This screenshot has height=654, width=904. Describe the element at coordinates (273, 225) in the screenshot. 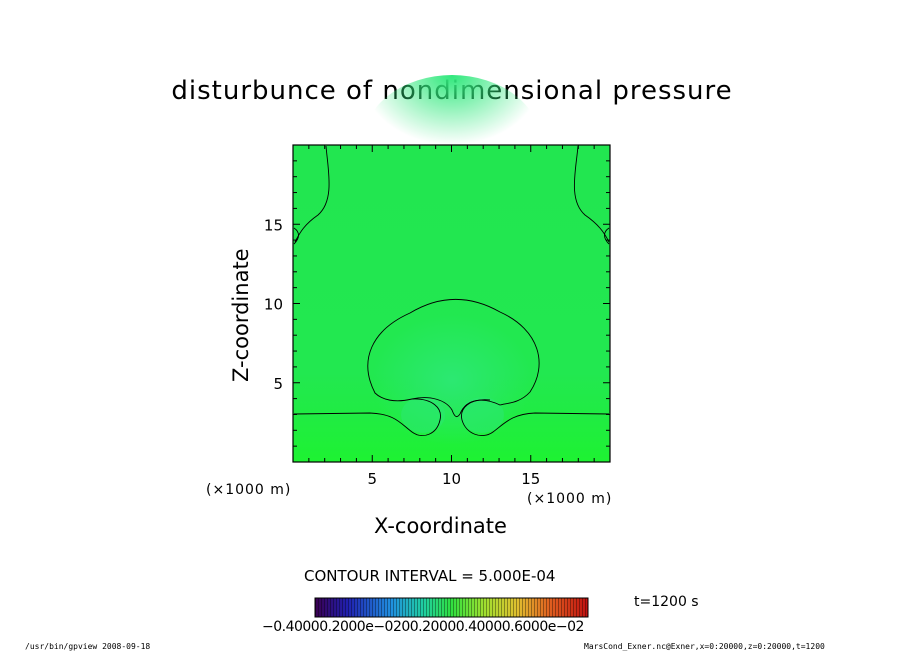

I see `y-tick-label: 15` at that location.